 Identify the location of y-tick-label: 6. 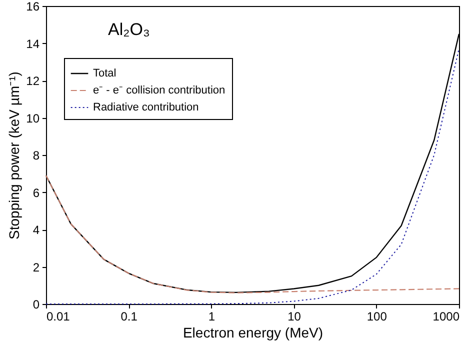
(36, 193).